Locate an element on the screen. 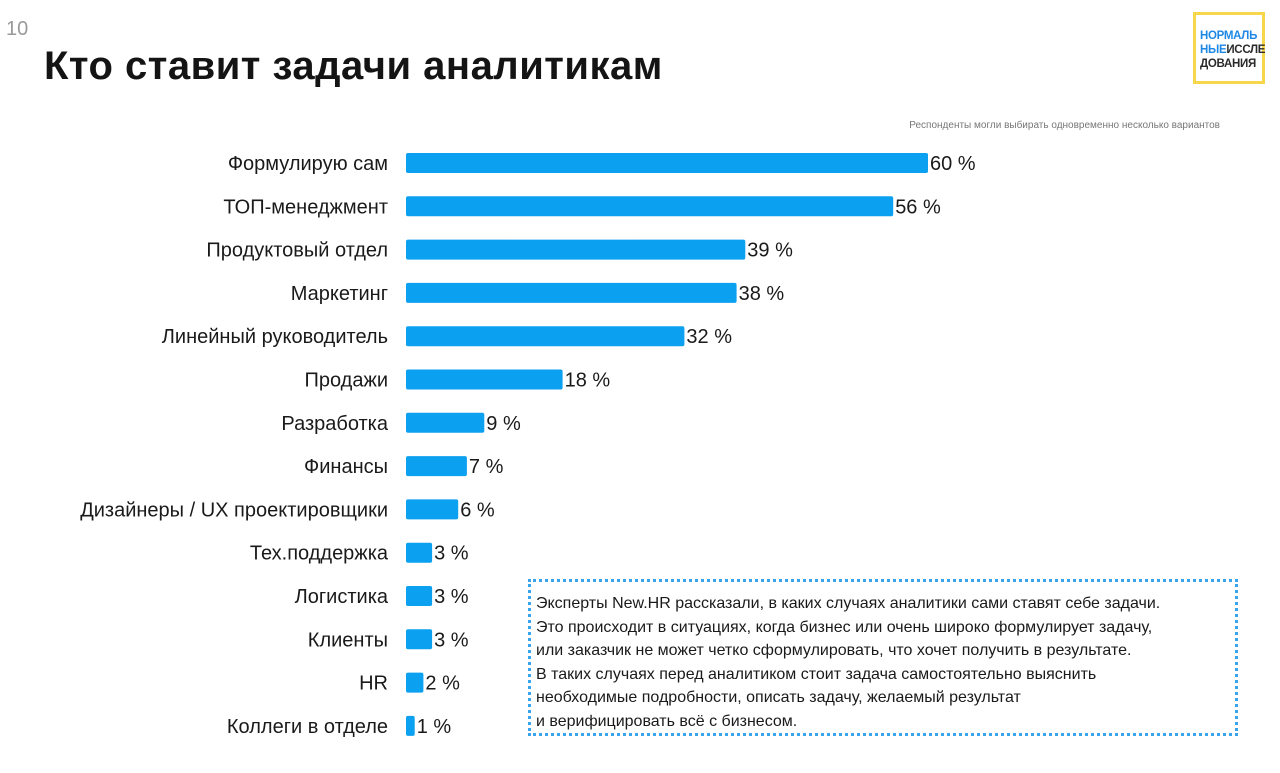 This screenshot has height=773, width=1280. value-label: 9 % is located at coordinates (503, 424).